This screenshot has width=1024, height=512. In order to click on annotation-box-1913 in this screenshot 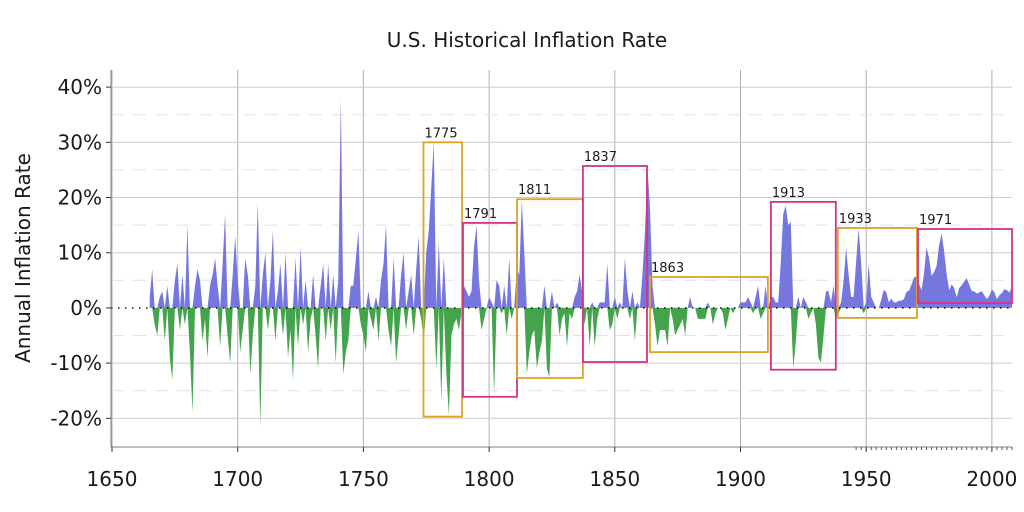, I will do `click(803, 285)`.